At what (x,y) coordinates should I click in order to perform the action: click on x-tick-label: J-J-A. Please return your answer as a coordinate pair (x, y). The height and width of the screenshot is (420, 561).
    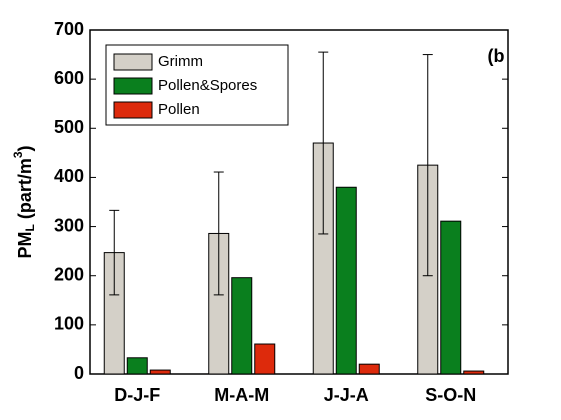
    Looking at the image, I should click on (346, 395).